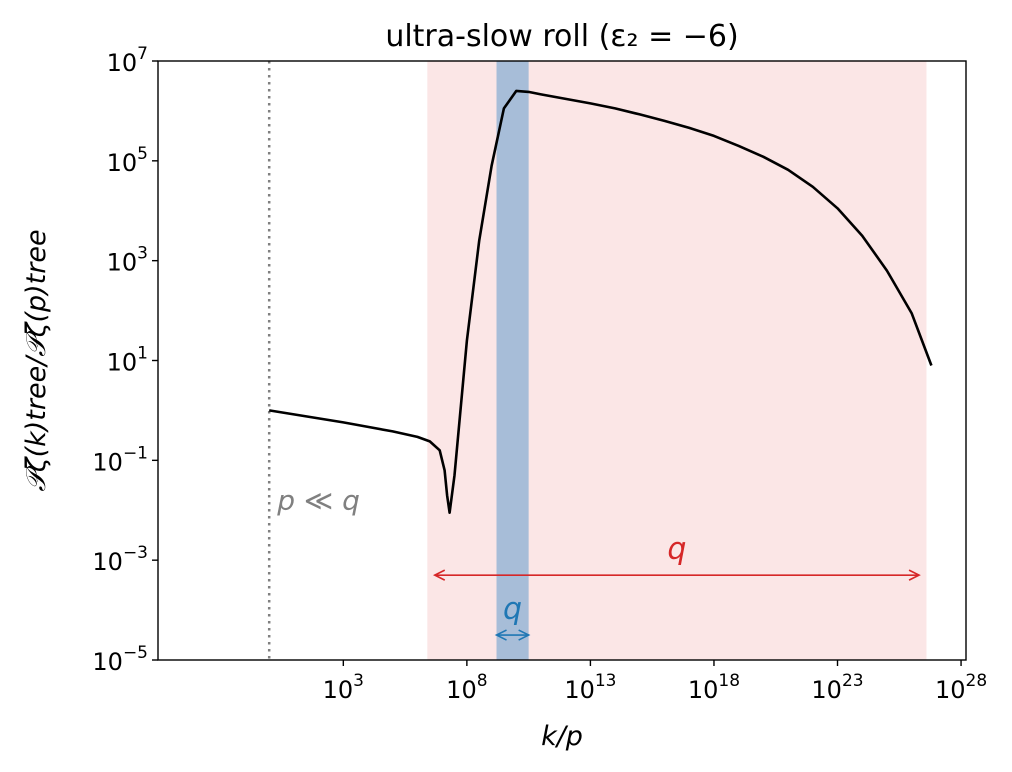 Image resolution: width=1012 pixels, height=772 pixels. What do you see at coordinates (120, 459) in the screenshot?
I see `y-tick-label: 10⁻¹` at bounding box center [120, 459].